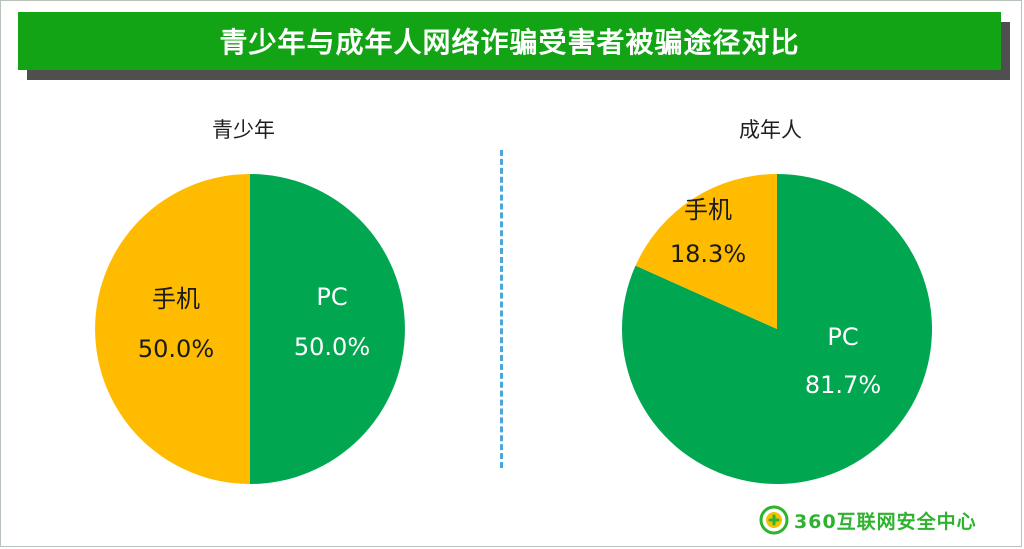  I want to click on page-title: 青少年与成年人网络诈骗受害者被骗途径对比, so click(509, 42).